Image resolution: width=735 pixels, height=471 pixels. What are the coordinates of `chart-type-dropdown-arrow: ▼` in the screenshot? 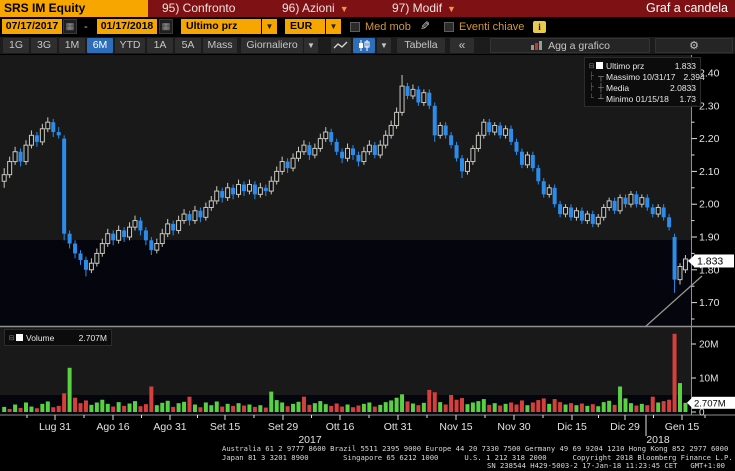 It's located at (384, 45).